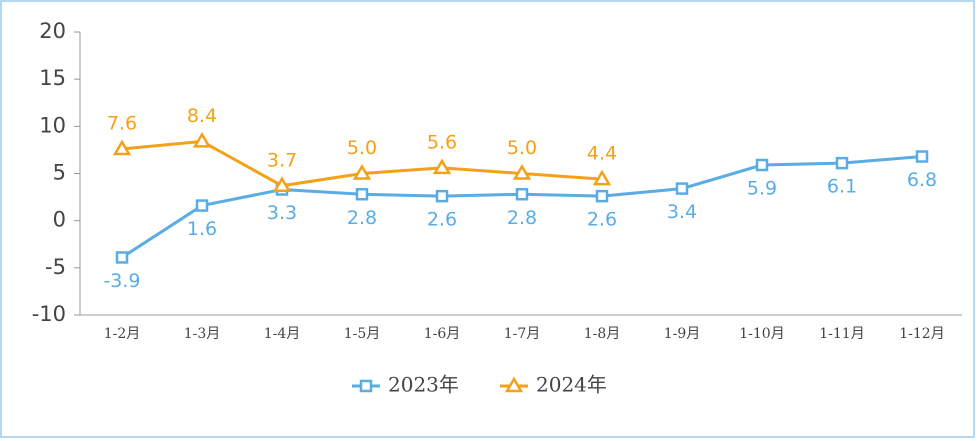 The image size is (979, 441). I want to click on value-label: 6.8, so click(922, 180).